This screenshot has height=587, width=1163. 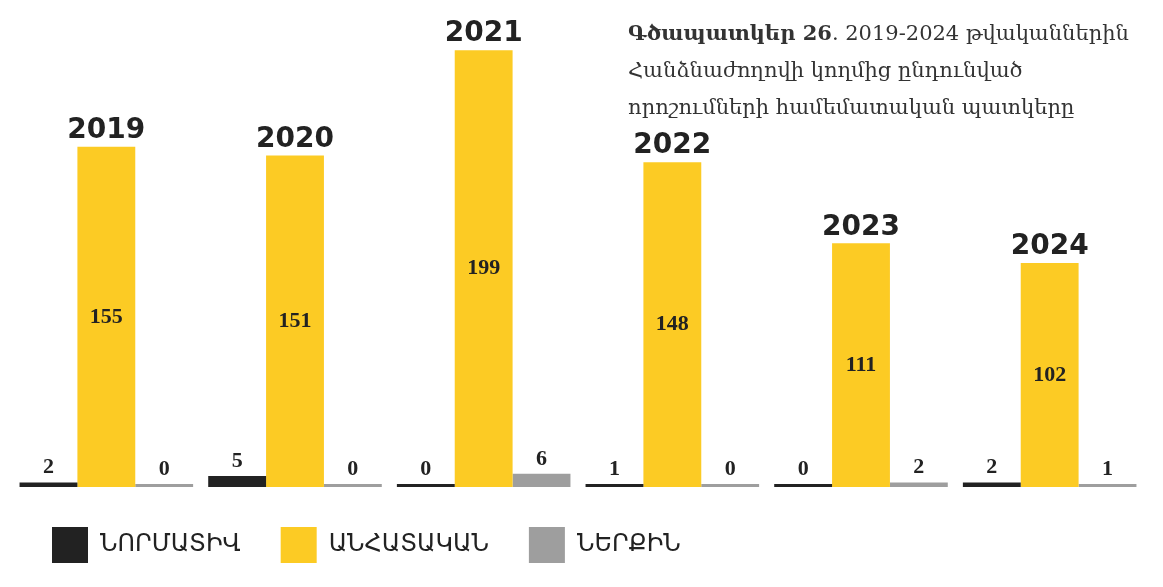 What do you see at coordinates (237, 459) in the screenshot?
I see `data-label: 5` at bounding box center [237, 459].